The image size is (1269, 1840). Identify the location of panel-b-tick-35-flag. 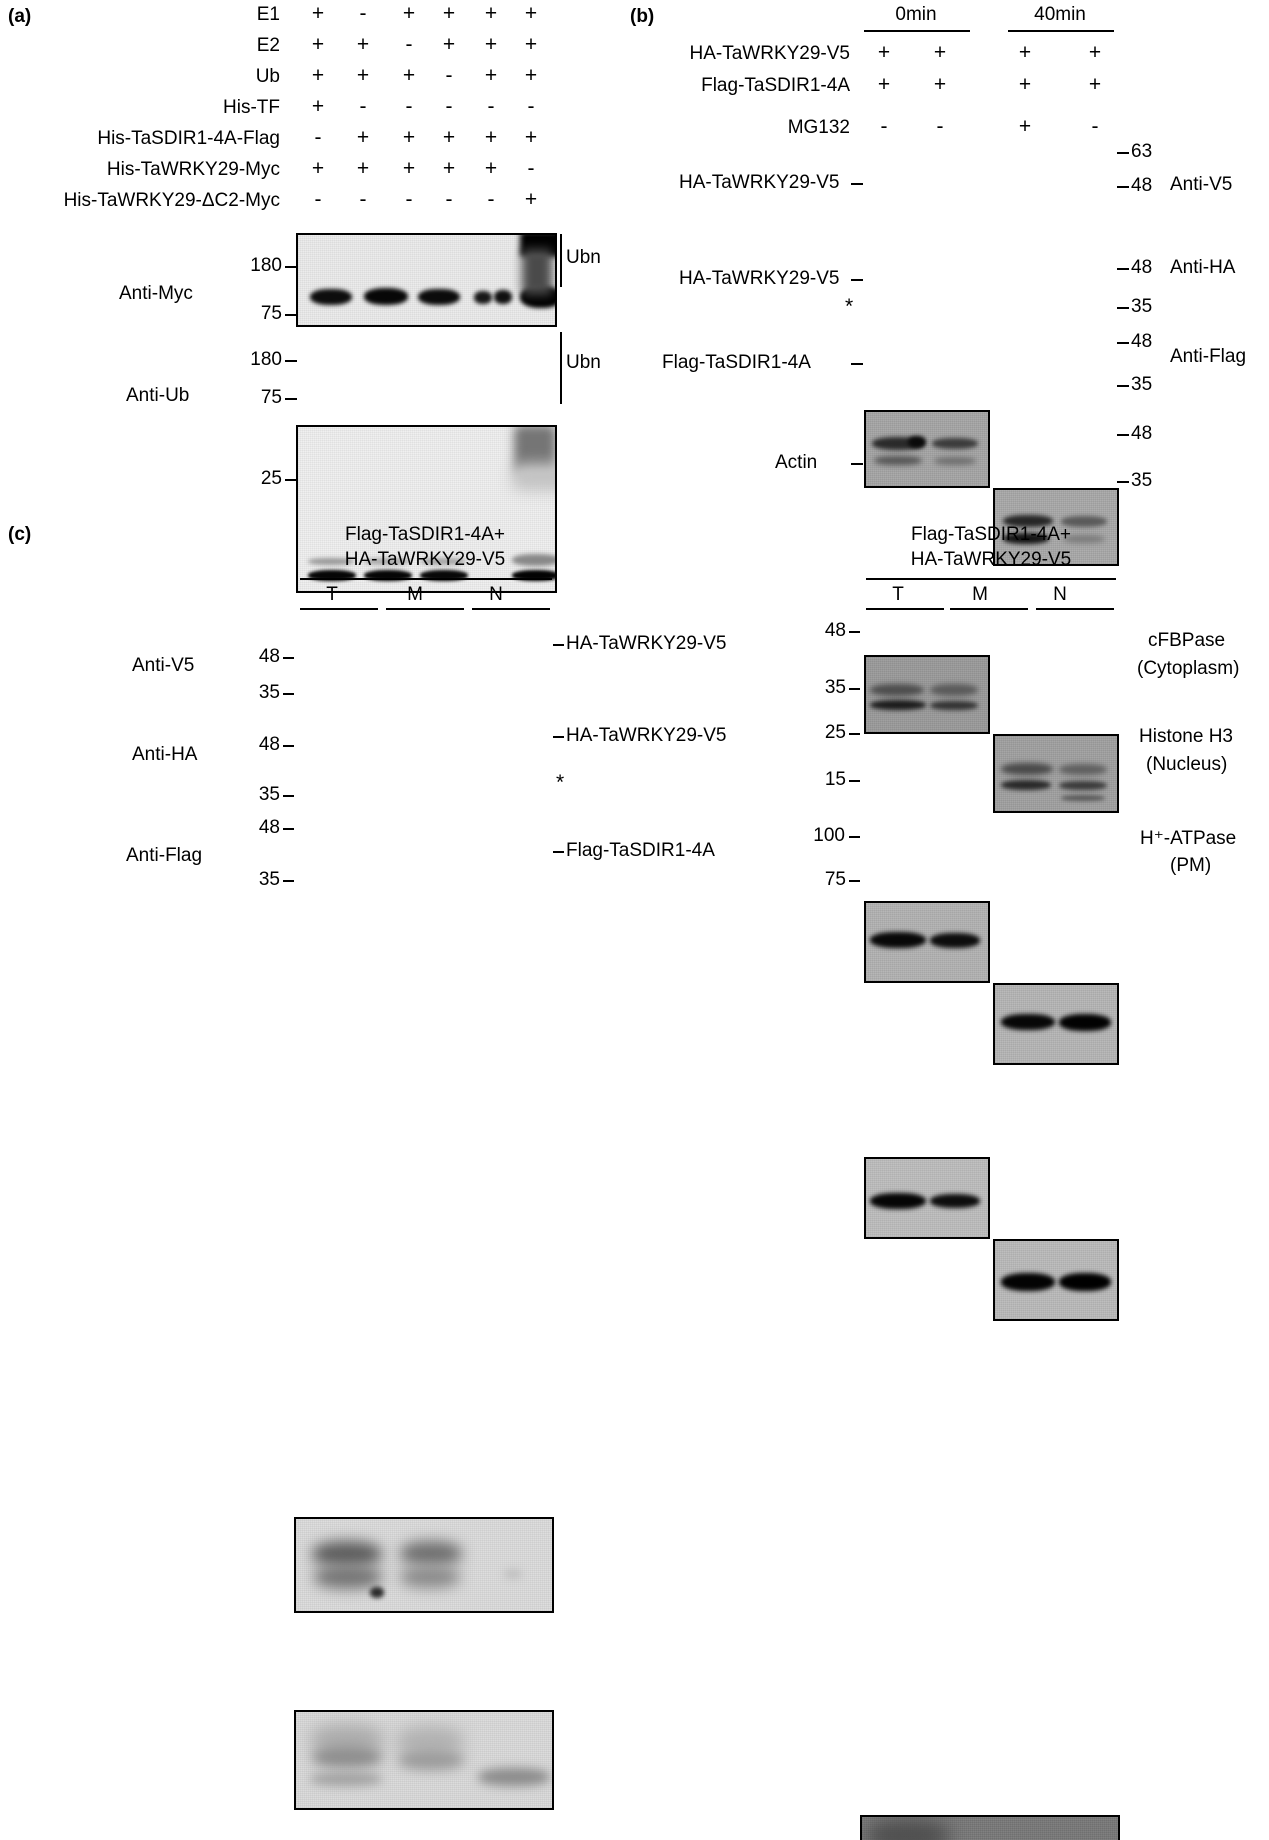
(1123, 386).